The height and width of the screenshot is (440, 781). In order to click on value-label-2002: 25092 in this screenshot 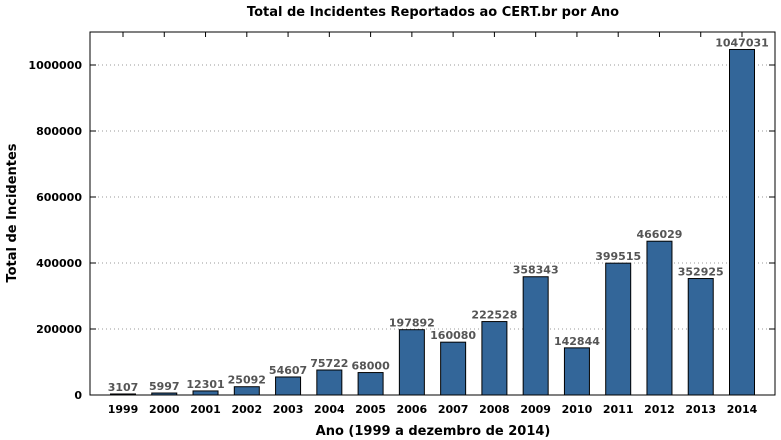, I will do `click(247, 380)`.